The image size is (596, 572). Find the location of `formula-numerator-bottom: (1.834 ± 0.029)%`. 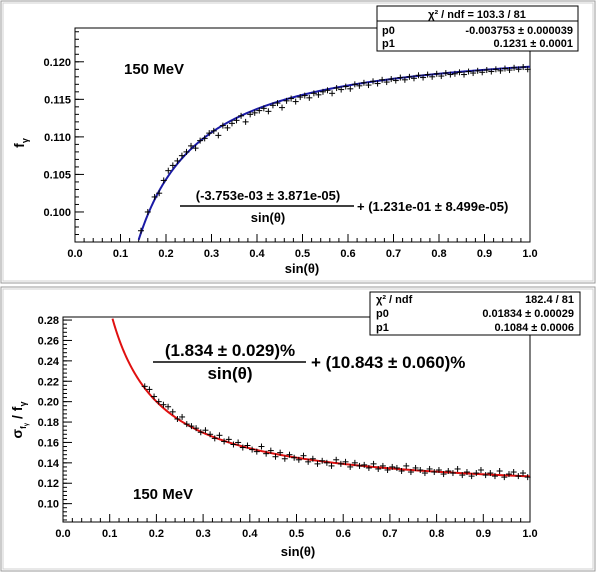

formula-numerator-bottom: (1.834 ± 0.029)% is located at coordinates (230, 350).